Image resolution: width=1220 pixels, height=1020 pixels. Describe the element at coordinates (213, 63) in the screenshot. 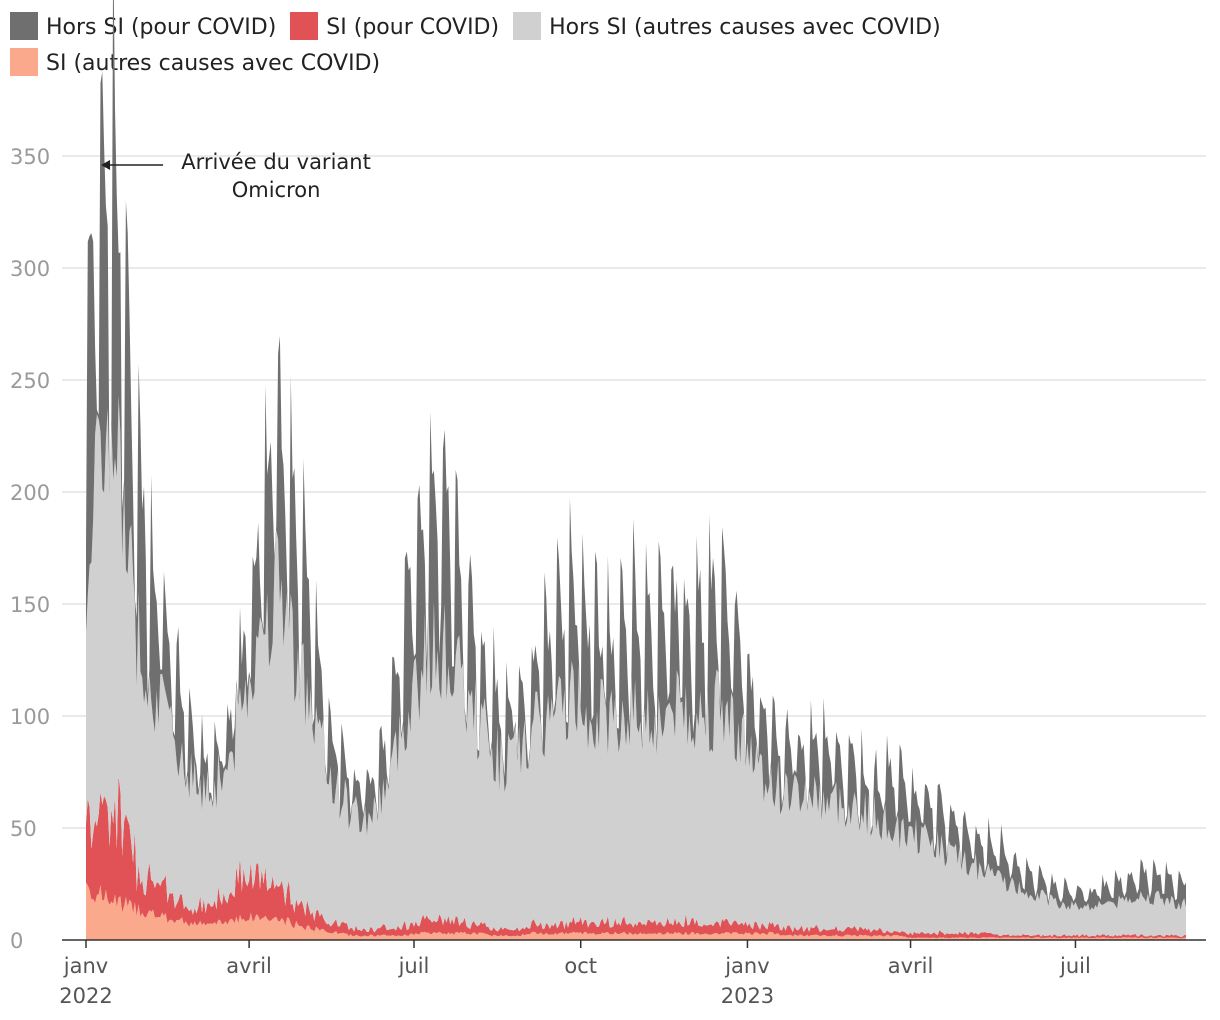

I see `legend-label: SI (autres causes avec COVID)` at that location.